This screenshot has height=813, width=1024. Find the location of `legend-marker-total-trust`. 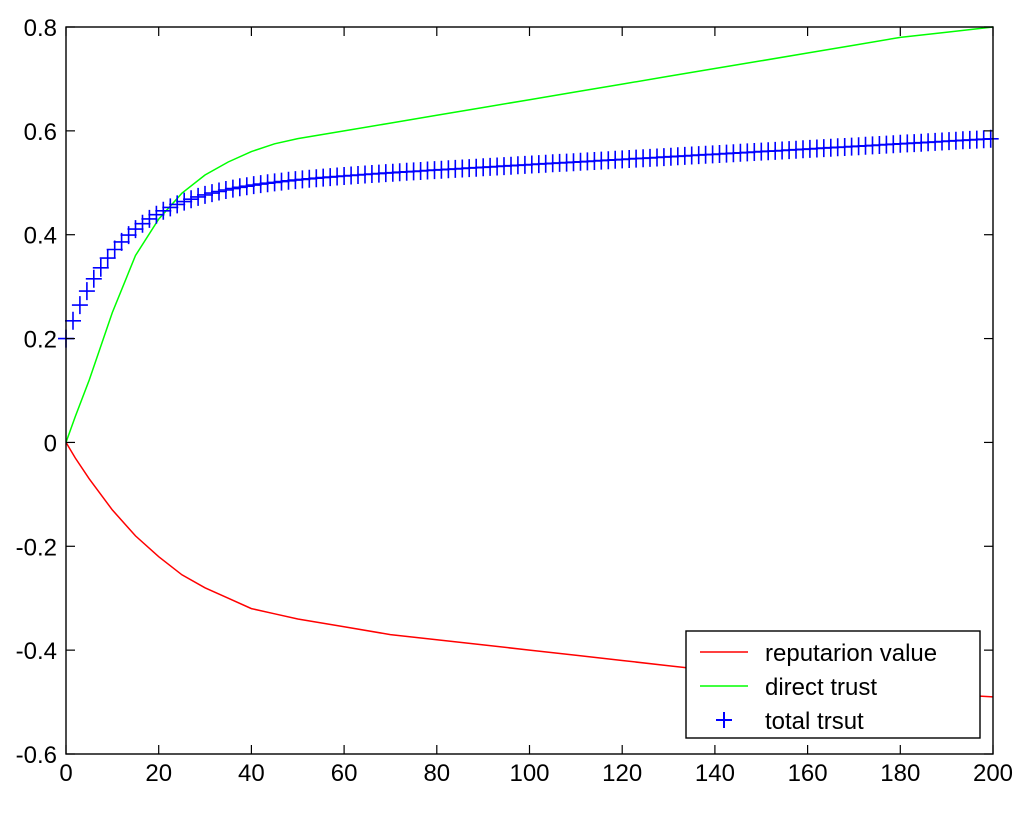

legend-marker-total-trust is located at coordinates (724, 720).